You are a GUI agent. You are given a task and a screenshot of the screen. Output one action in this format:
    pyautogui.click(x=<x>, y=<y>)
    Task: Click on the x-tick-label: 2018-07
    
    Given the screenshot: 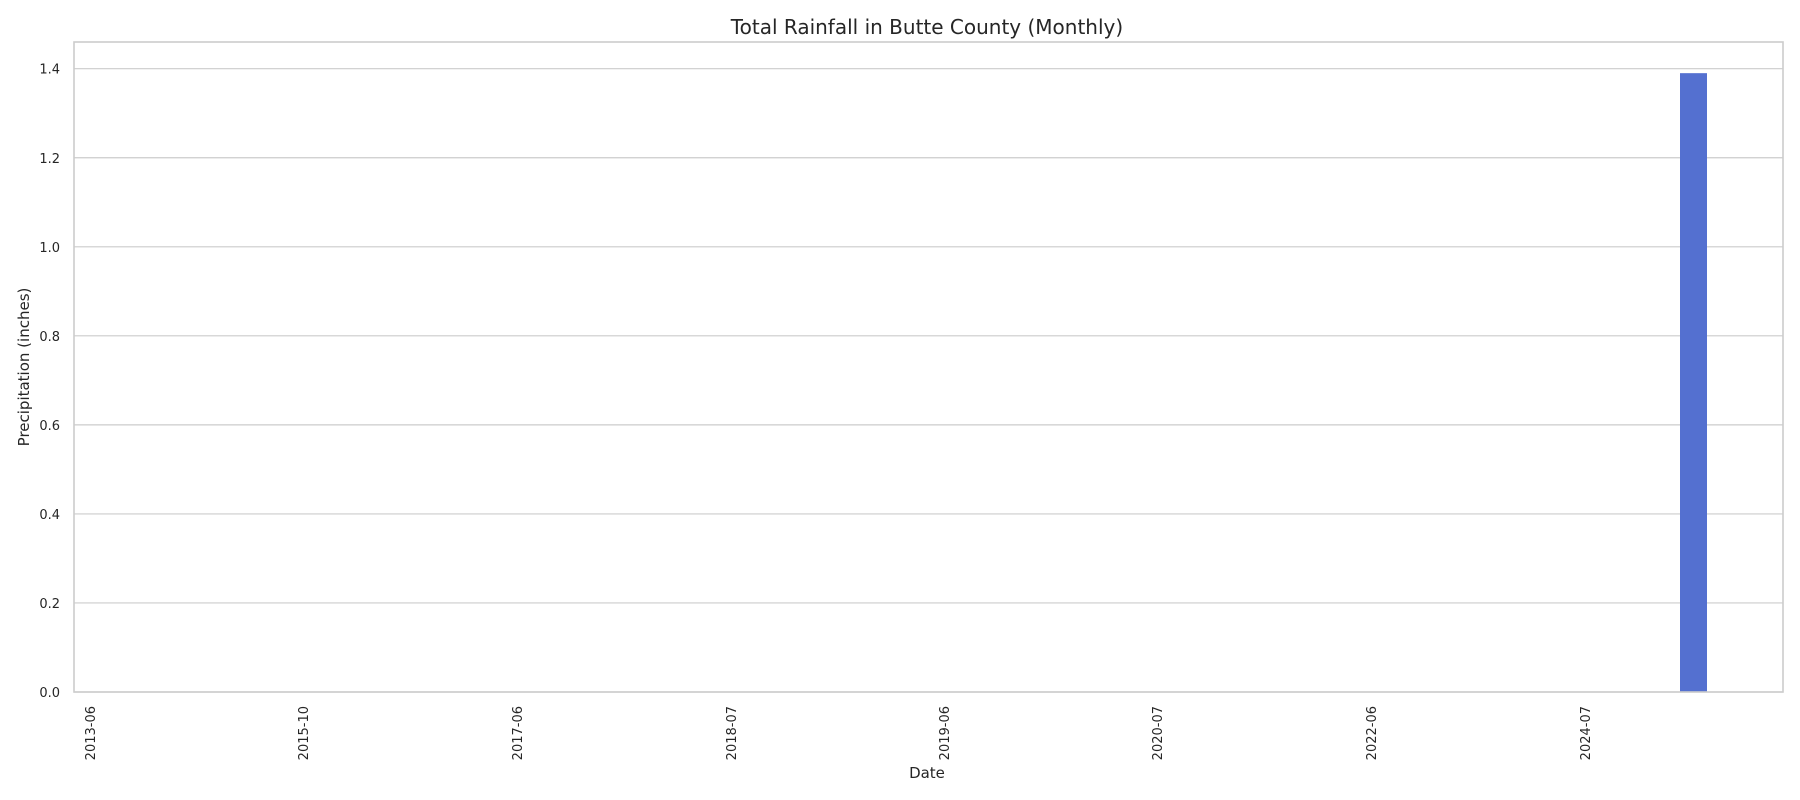 What is the action you would take?
    pyautogui.click(x=732, y=733)
    